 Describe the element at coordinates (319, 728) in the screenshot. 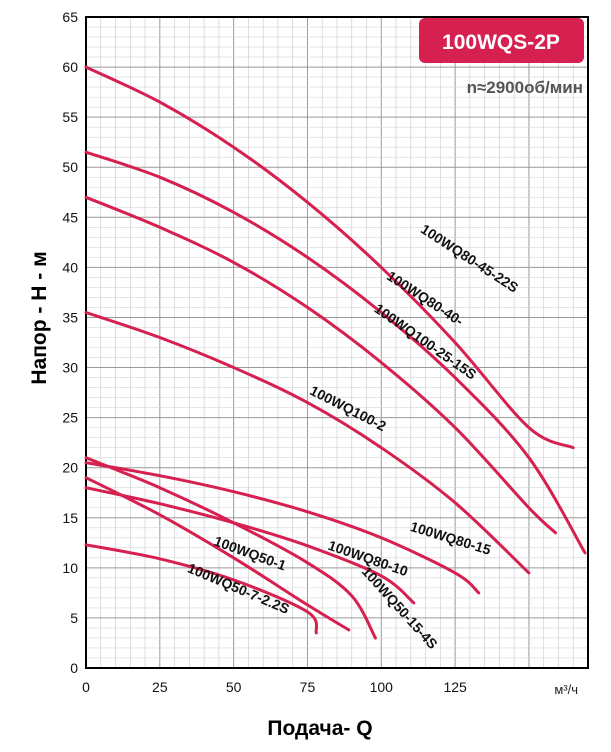

I see `x-axis-label: Подача- Q` at that location.